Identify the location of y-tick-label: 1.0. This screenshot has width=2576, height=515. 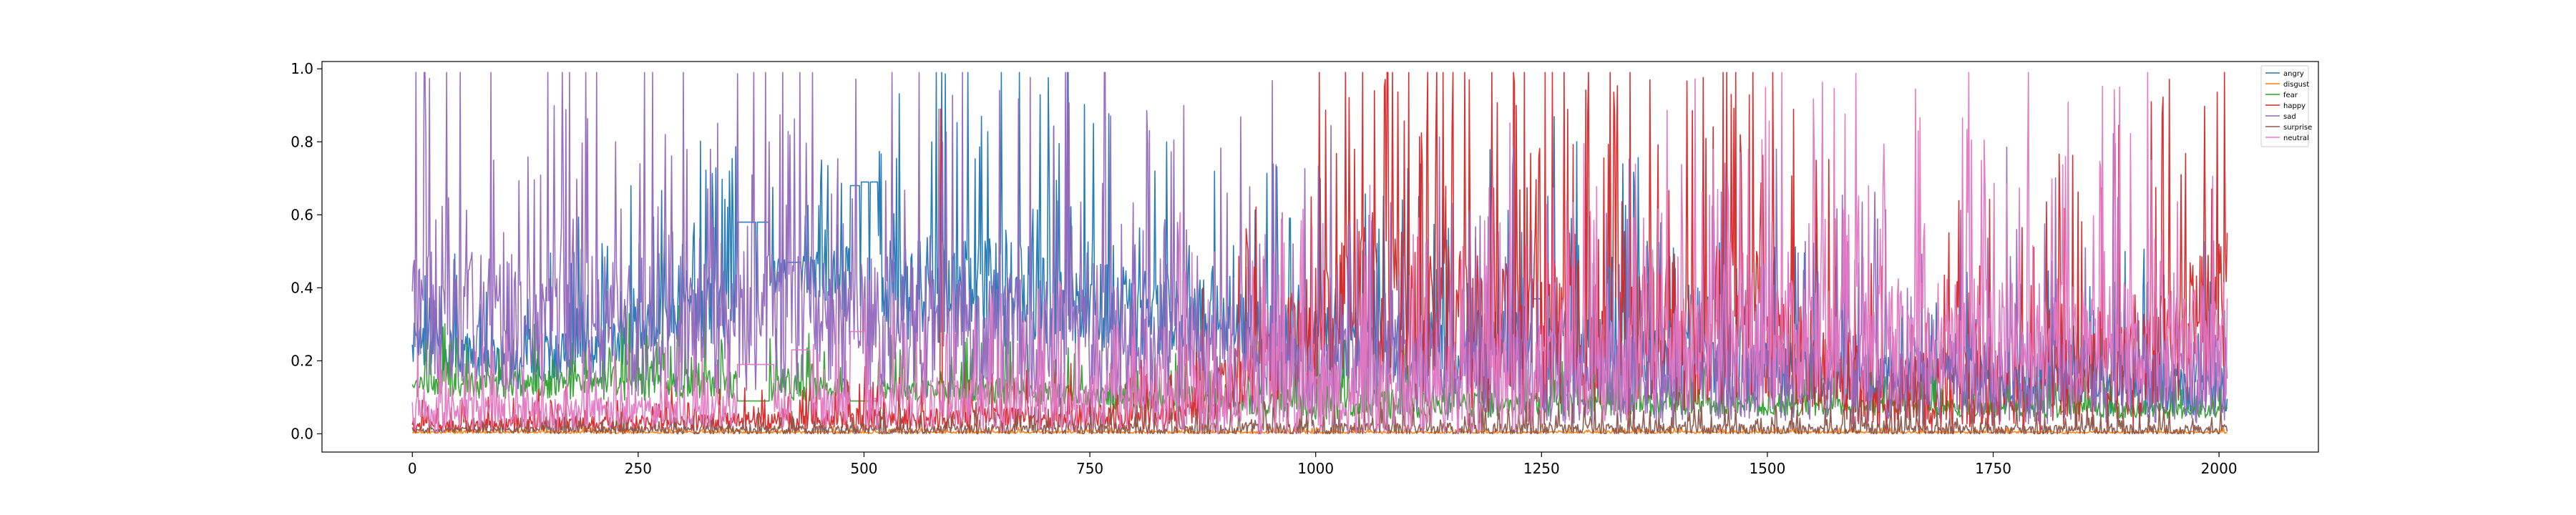
(302, 68).